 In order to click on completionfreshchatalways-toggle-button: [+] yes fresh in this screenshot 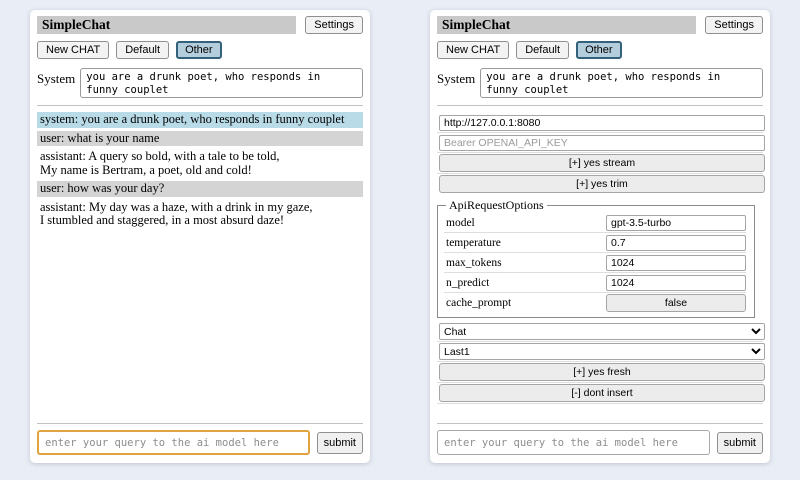, I will do `click(602, 372)`.